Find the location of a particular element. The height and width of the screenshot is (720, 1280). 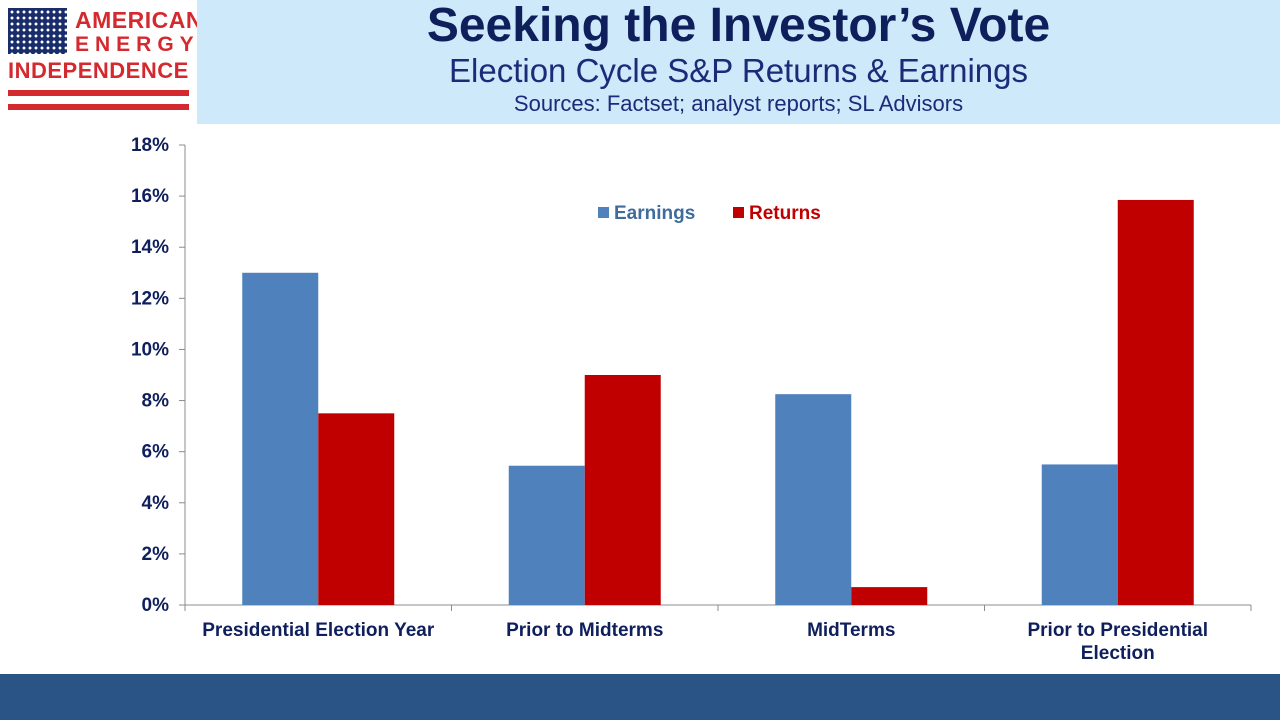

y-tick-label: 4% is located at coordinates (156, 503).